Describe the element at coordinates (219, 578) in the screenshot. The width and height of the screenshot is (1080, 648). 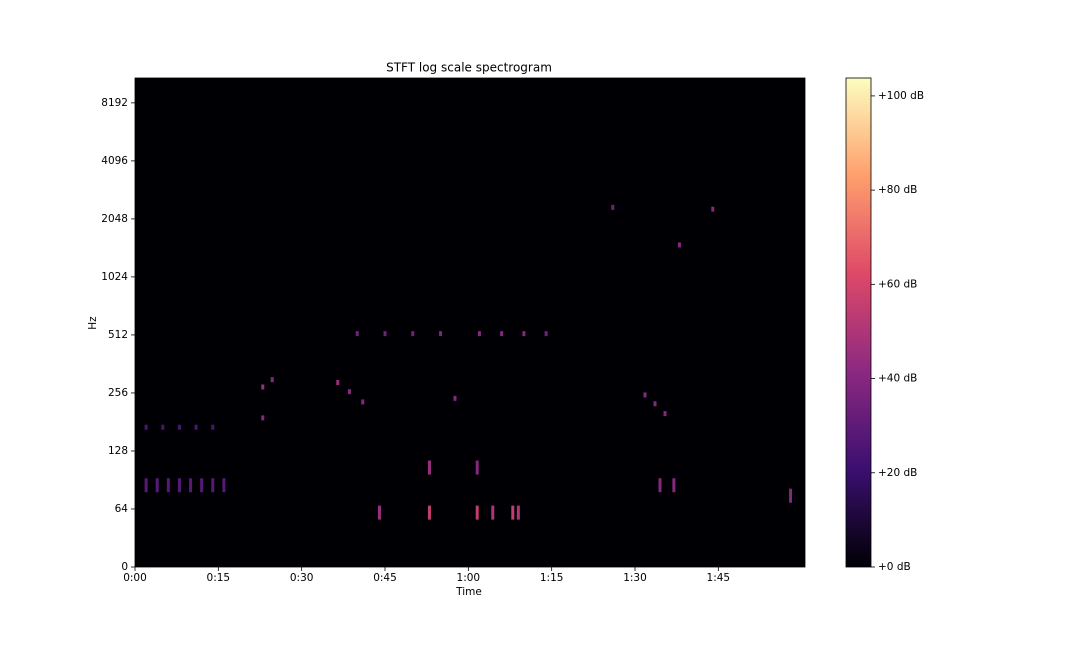
I see `x-tick-label: 0:15` at that location.